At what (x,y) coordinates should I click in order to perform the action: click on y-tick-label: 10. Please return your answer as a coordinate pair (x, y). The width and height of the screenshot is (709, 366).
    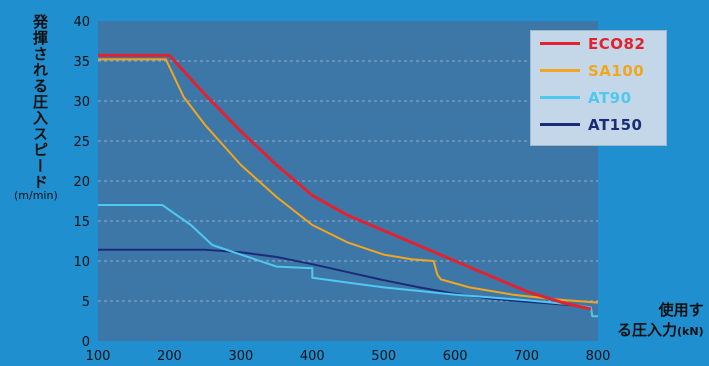
    Looking at the image, I should click on (81, 262).